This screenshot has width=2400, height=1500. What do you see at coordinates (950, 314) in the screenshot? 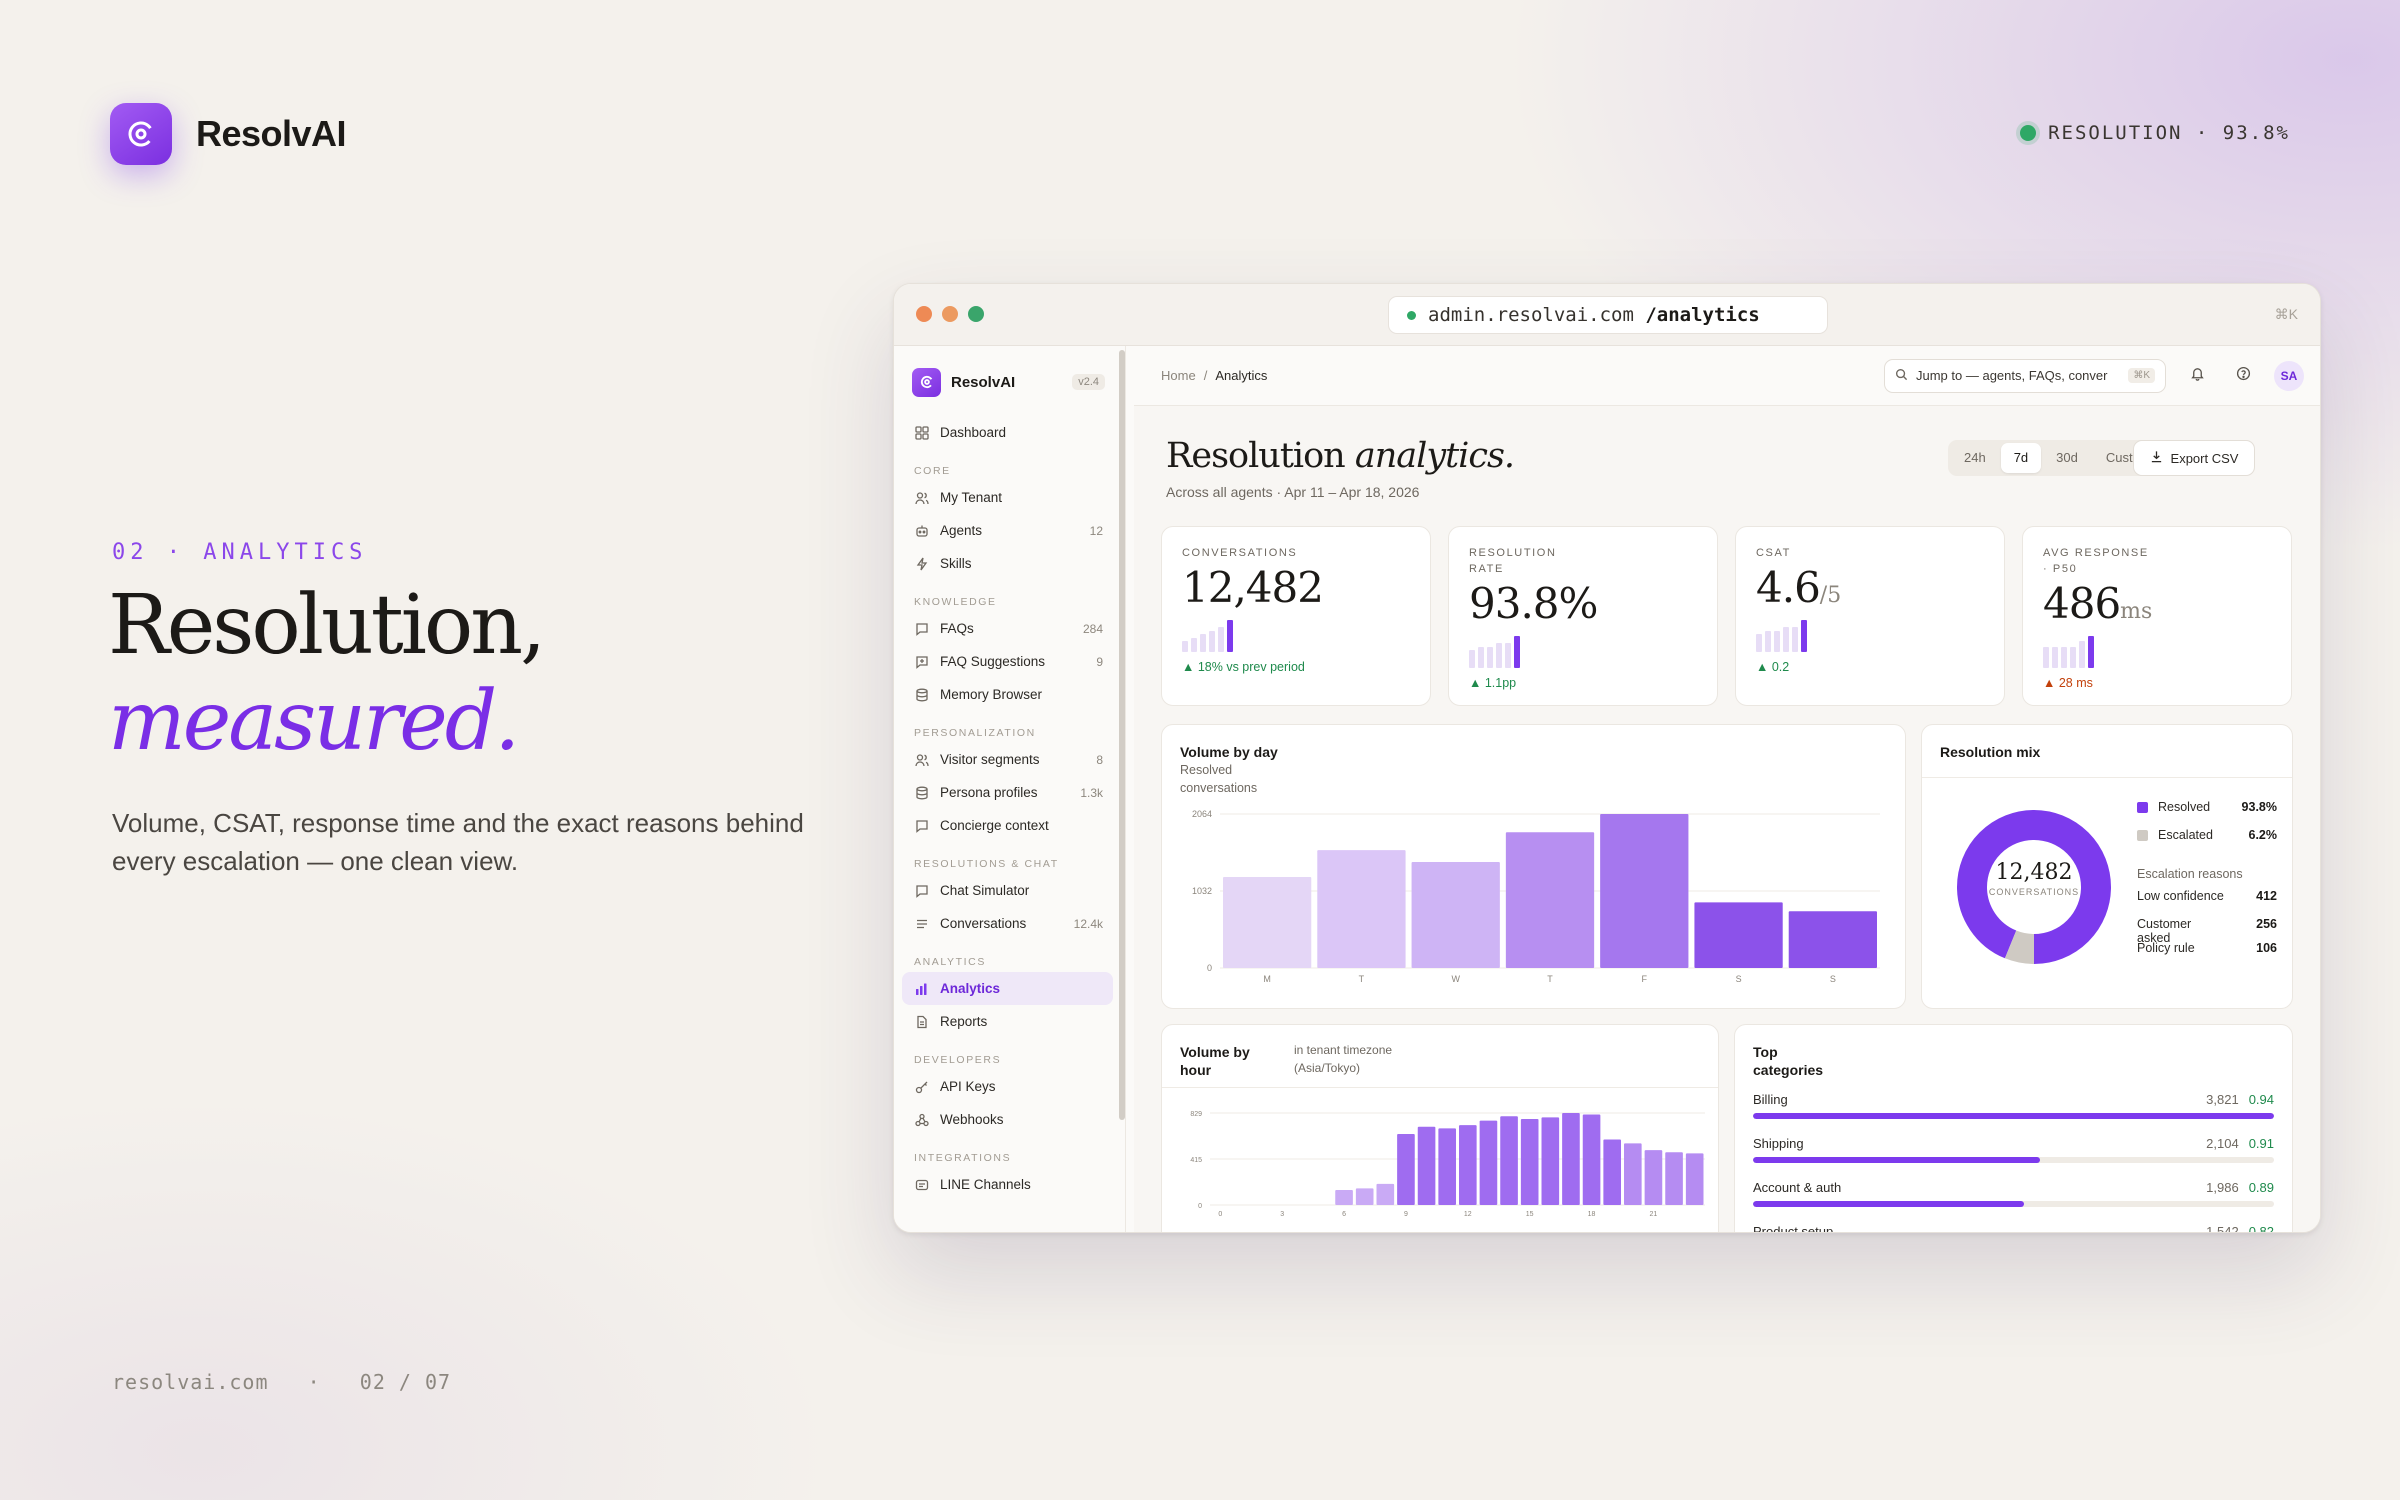
I see `minimize-window-button` at bounding box center [950, 314].